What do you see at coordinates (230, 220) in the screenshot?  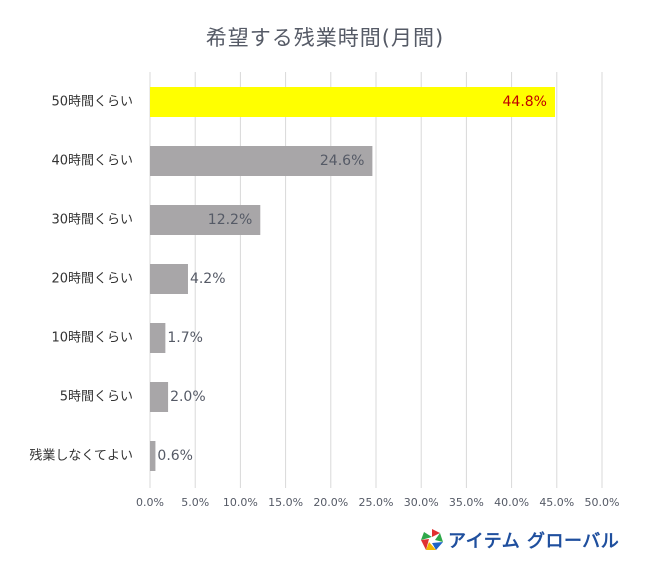 I see `value-label: 12.2%` at bounding box center [230, 220].